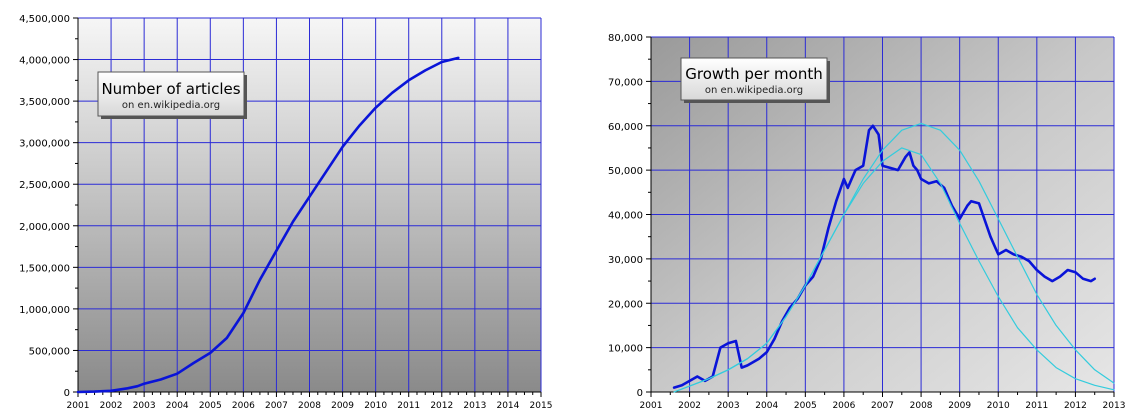 This screenshot has height=419, width=1132. I want to click on growth-x-tick-label: 2005, so click(805, 406).